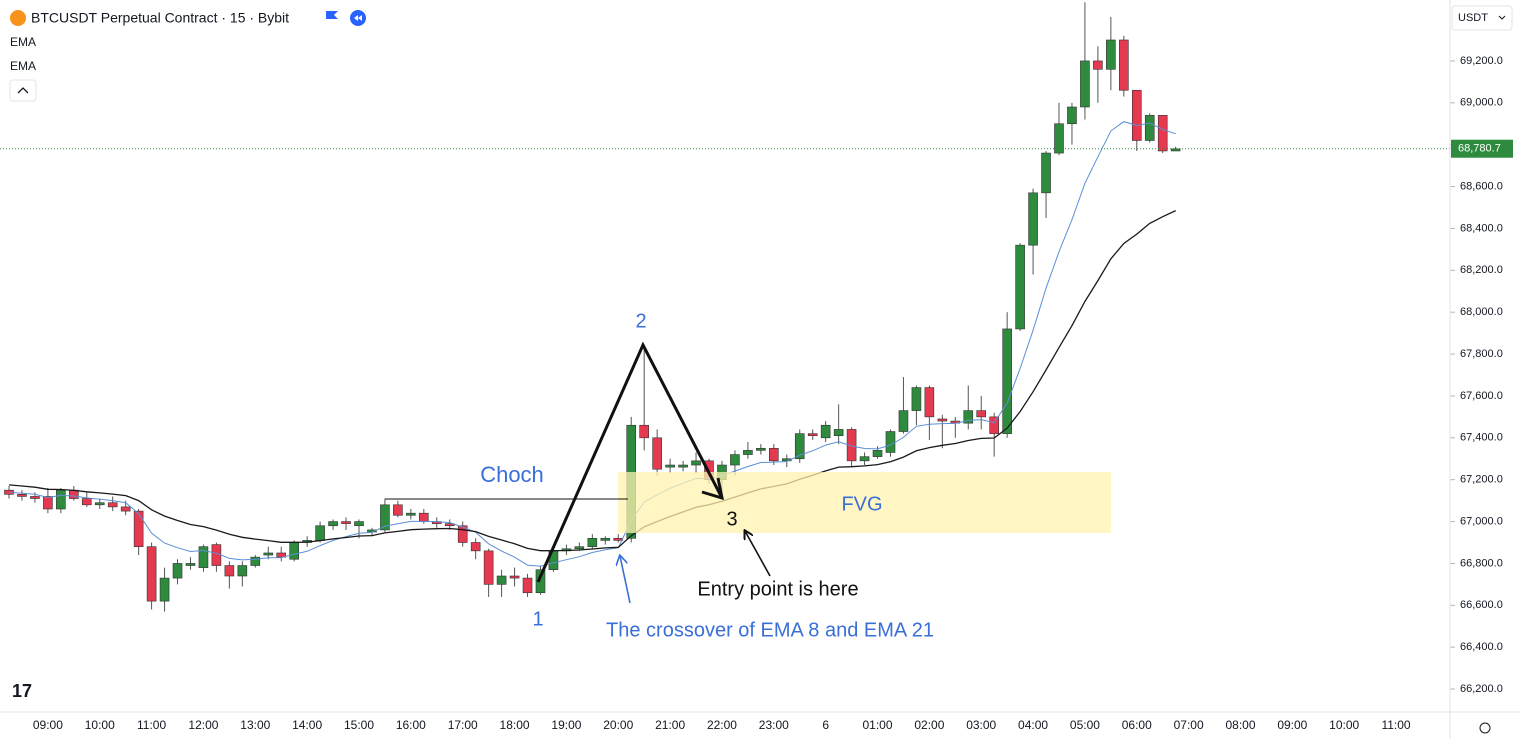  I want to click on choch-label: Choch, so click(512, 474).